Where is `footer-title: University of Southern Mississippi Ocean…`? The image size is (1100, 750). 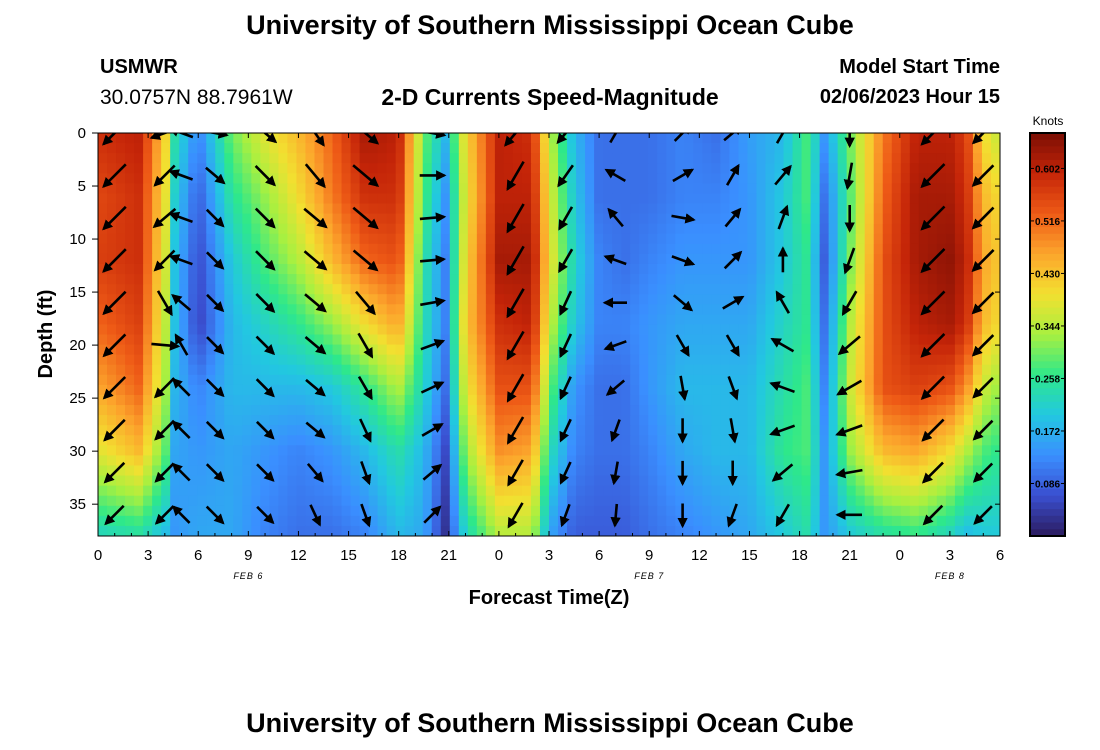 footer-title: University of Southern Mississippi Ocean… is located at coordinates (550, 723).